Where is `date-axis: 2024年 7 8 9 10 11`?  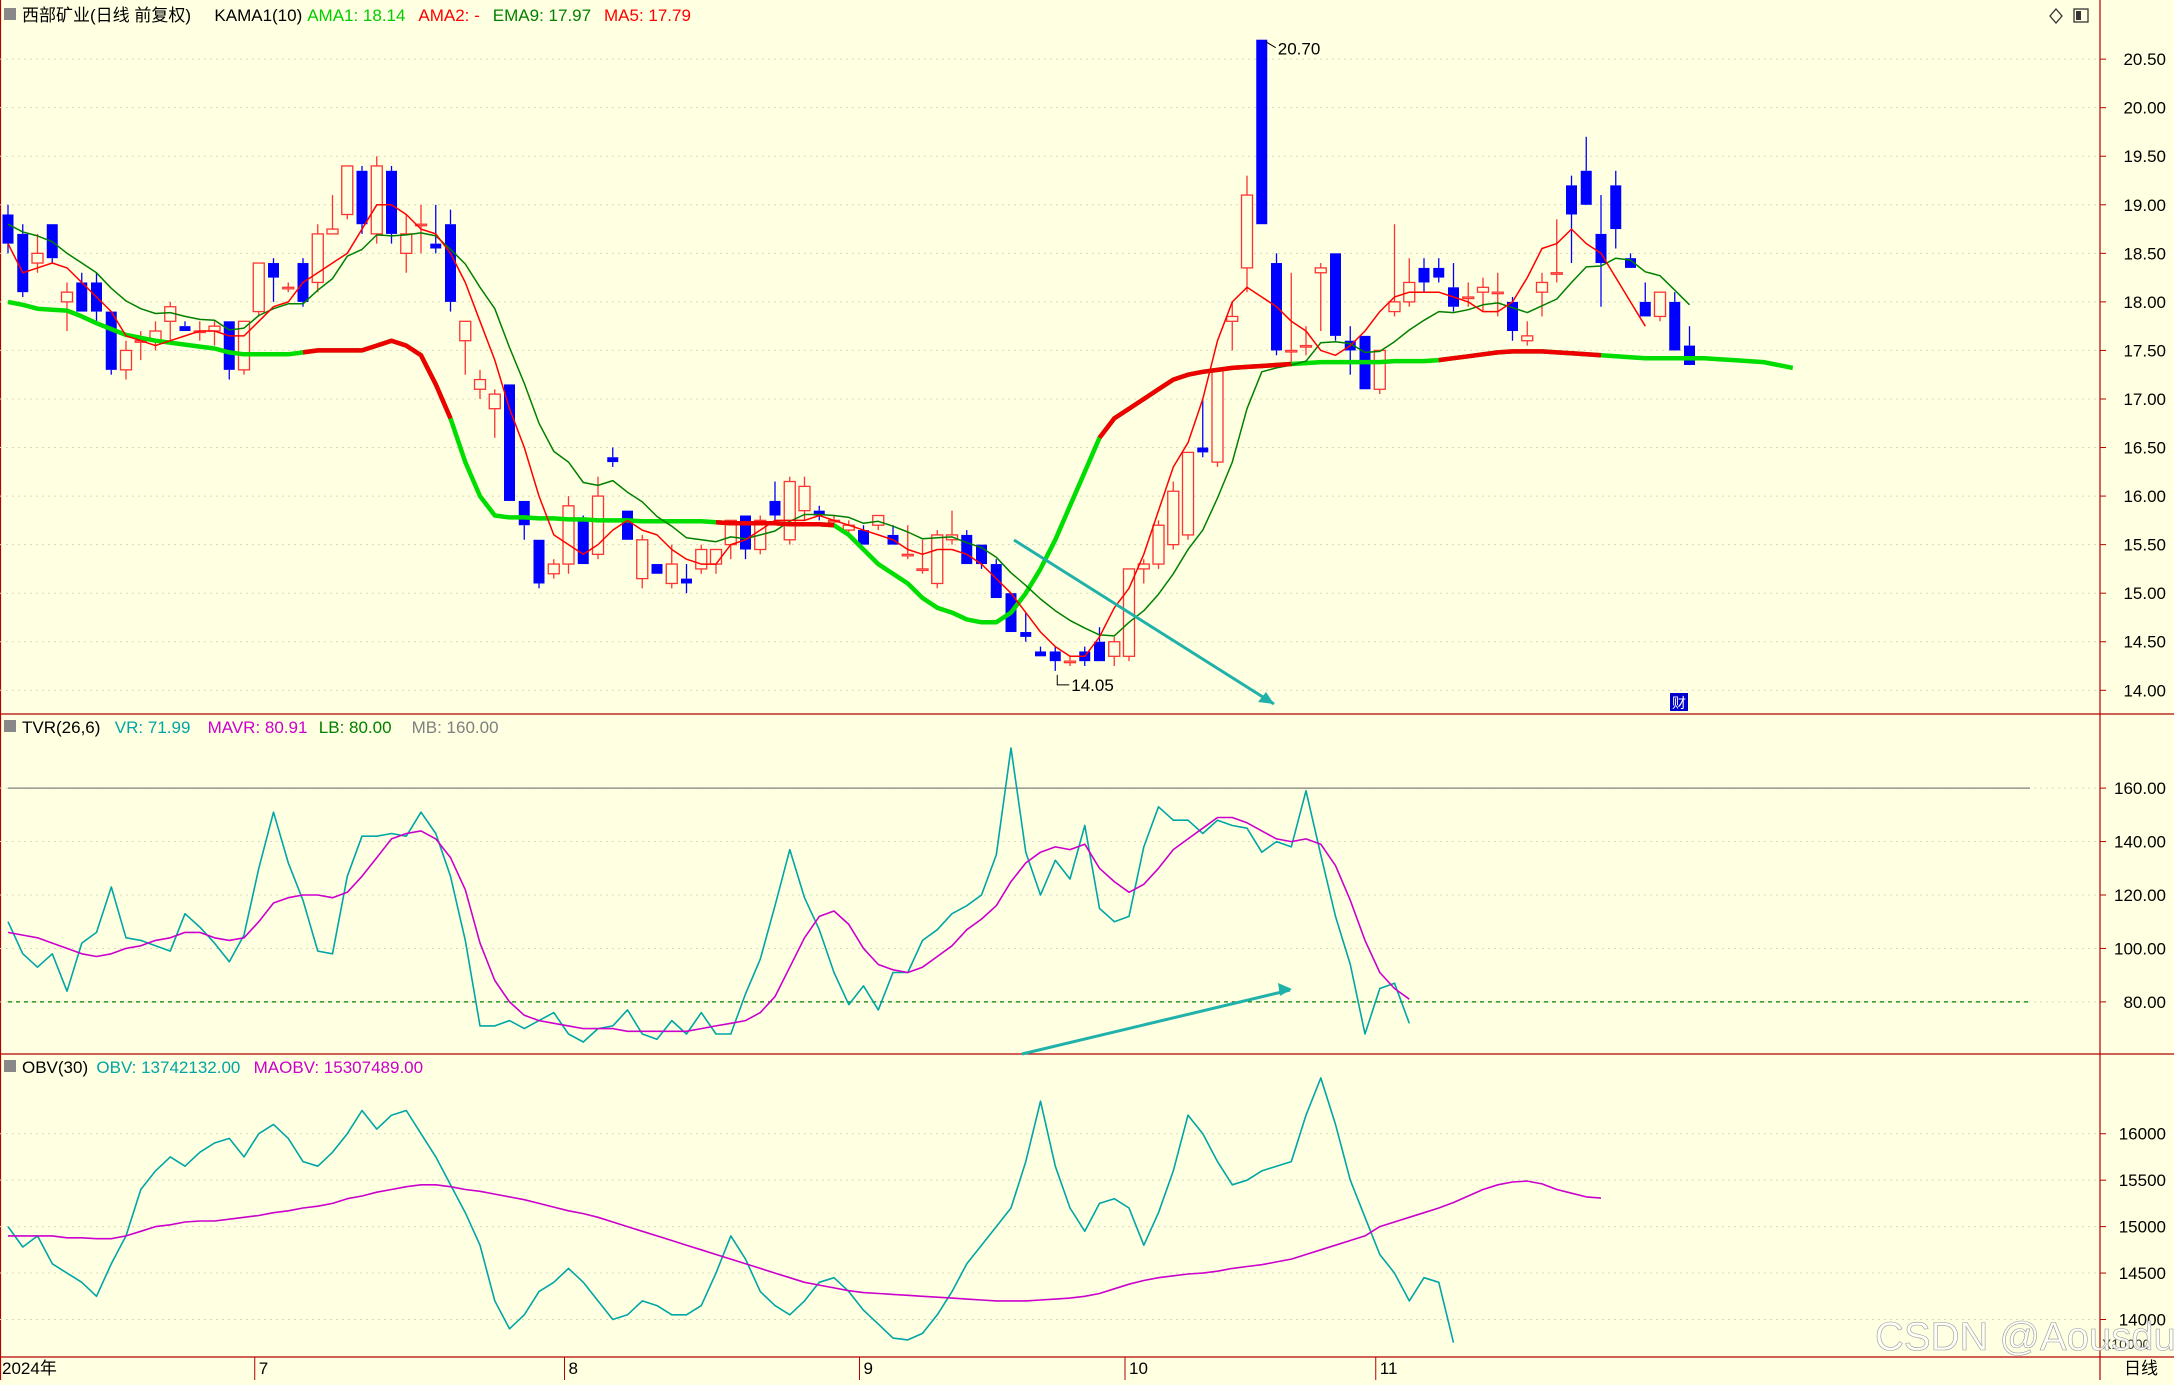 date-axis: 2024年 7 8 9 10 11 is located at coordinates (699, 1368).